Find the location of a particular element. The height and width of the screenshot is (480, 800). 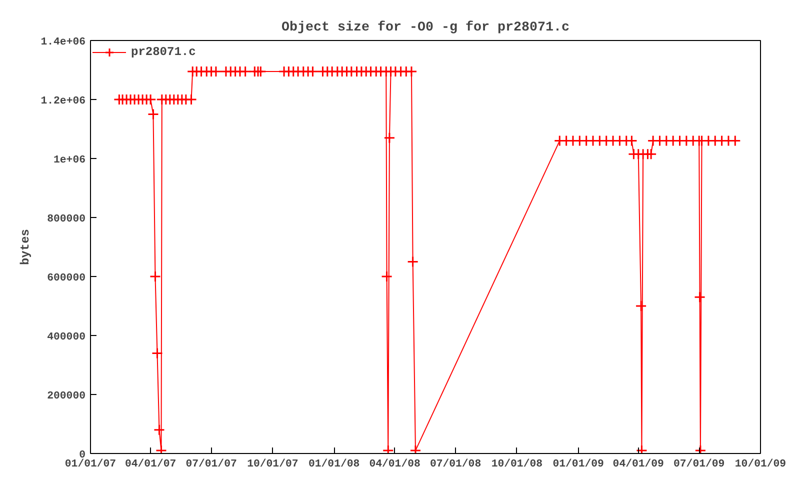

y-tick-label: 800000 is located at coordinates (66, 220).